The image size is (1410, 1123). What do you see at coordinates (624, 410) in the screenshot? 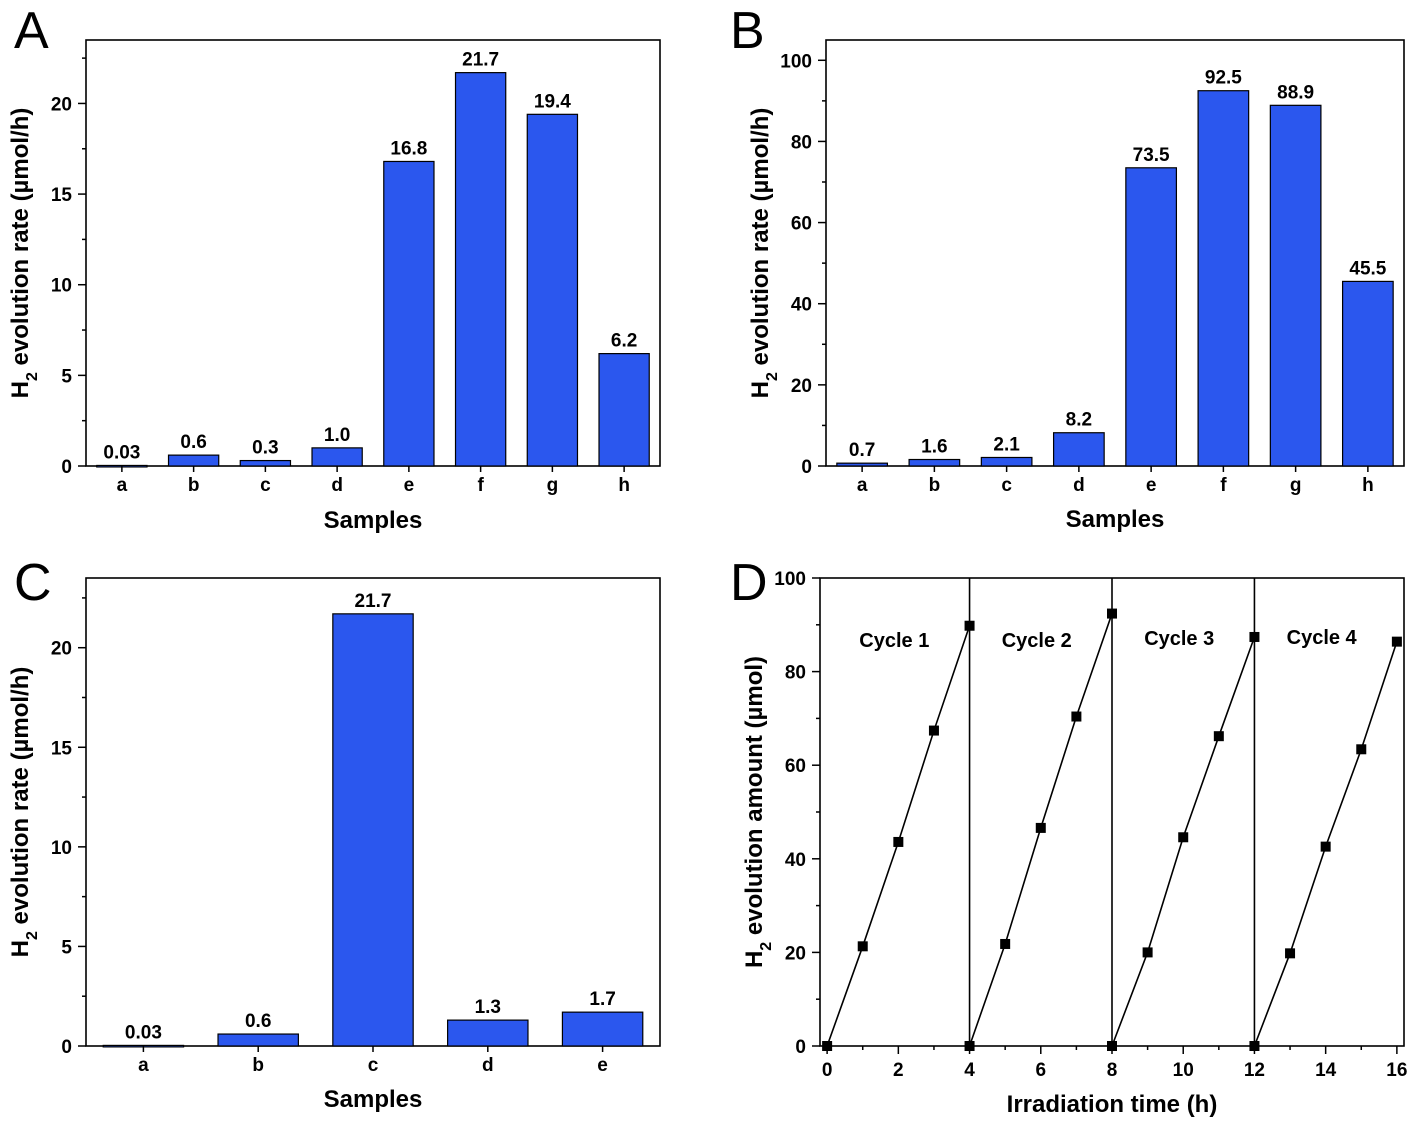
I see `bar-h` at bounding box center [624, 410].